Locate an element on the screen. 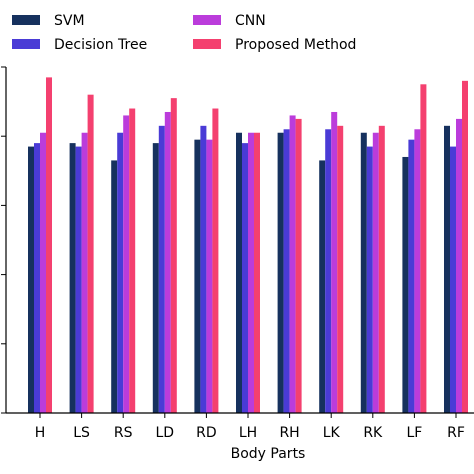 This screenshot has width=474, height=474. x-tick-label-rs: RS is located at coordinates (123, 433).